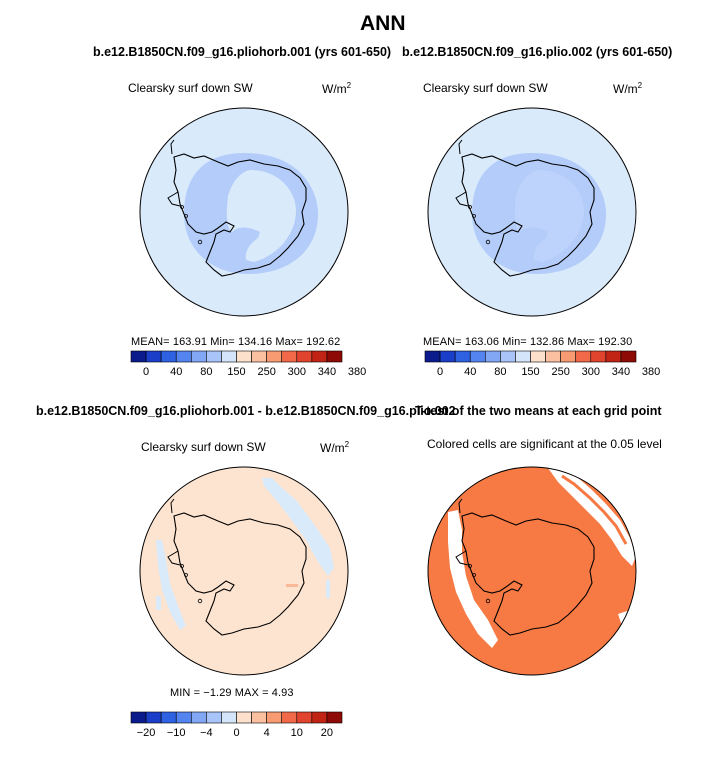 This screenshot has height=768, width=723. I want to click on colorbar-tick-label: 10, so click(297, 733).